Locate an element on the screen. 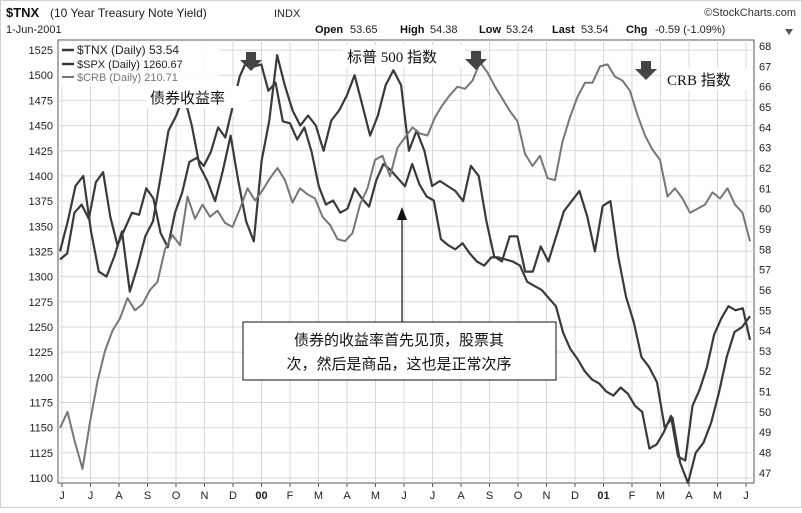  left-axis-tick-label: 1225 is located at coordinates (41, 353).